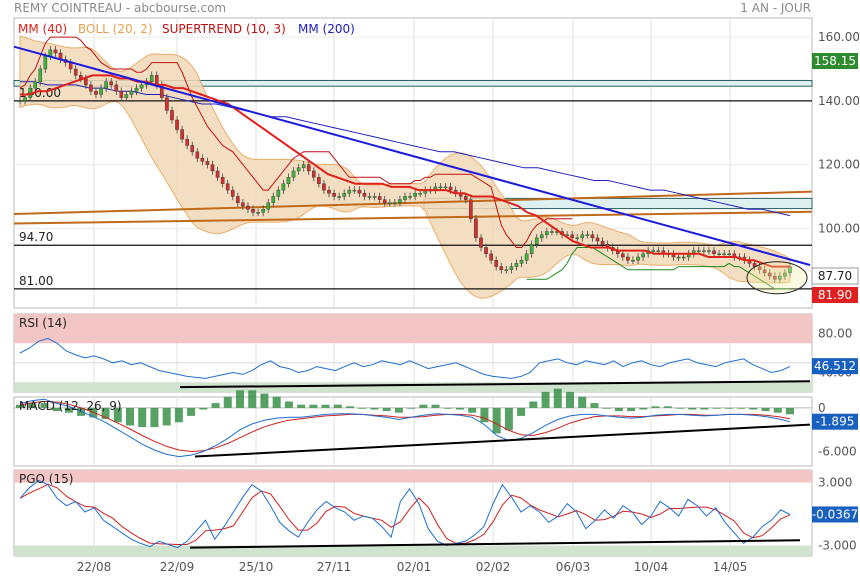 This screenshot has height=580, width=860. I want to click on x-tick-label: 22/09, so click(177, 567).